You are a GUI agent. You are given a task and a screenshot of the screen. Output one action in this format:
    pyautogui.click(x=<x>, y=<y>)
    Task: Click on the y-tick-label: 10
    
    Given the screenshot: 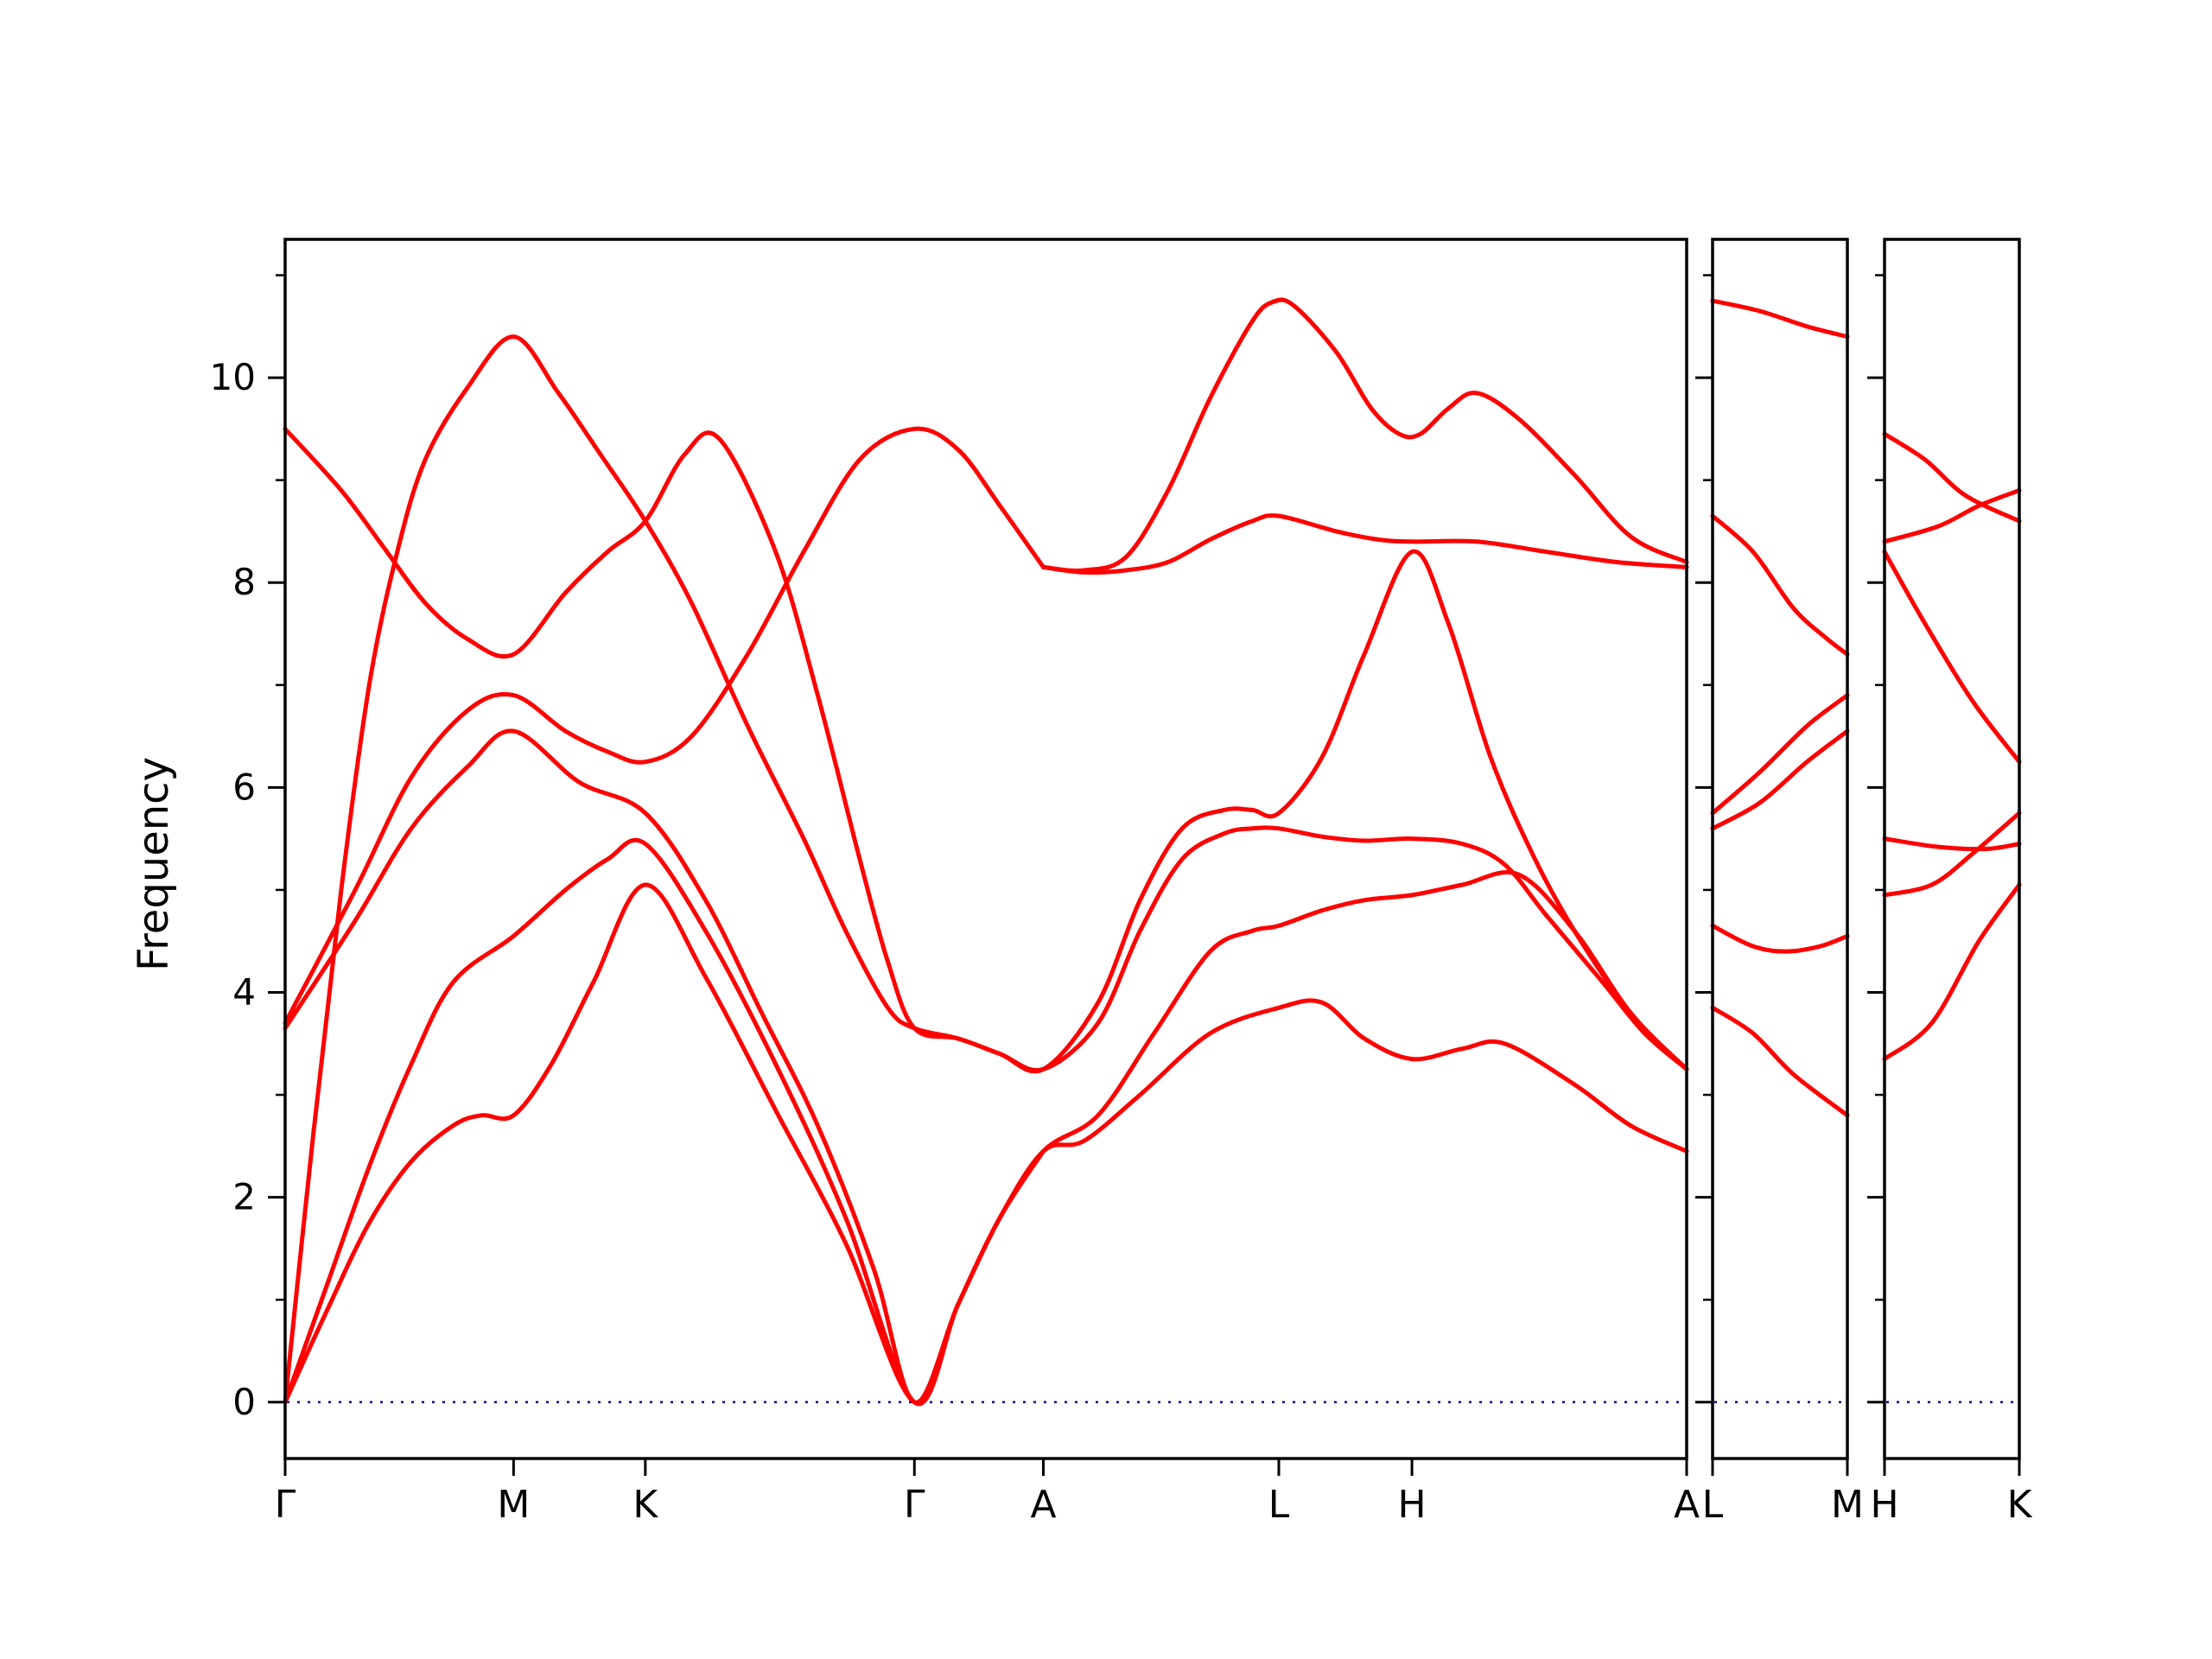 What is the action you would take?
    pyautogui.click(x=233, y=377)
    